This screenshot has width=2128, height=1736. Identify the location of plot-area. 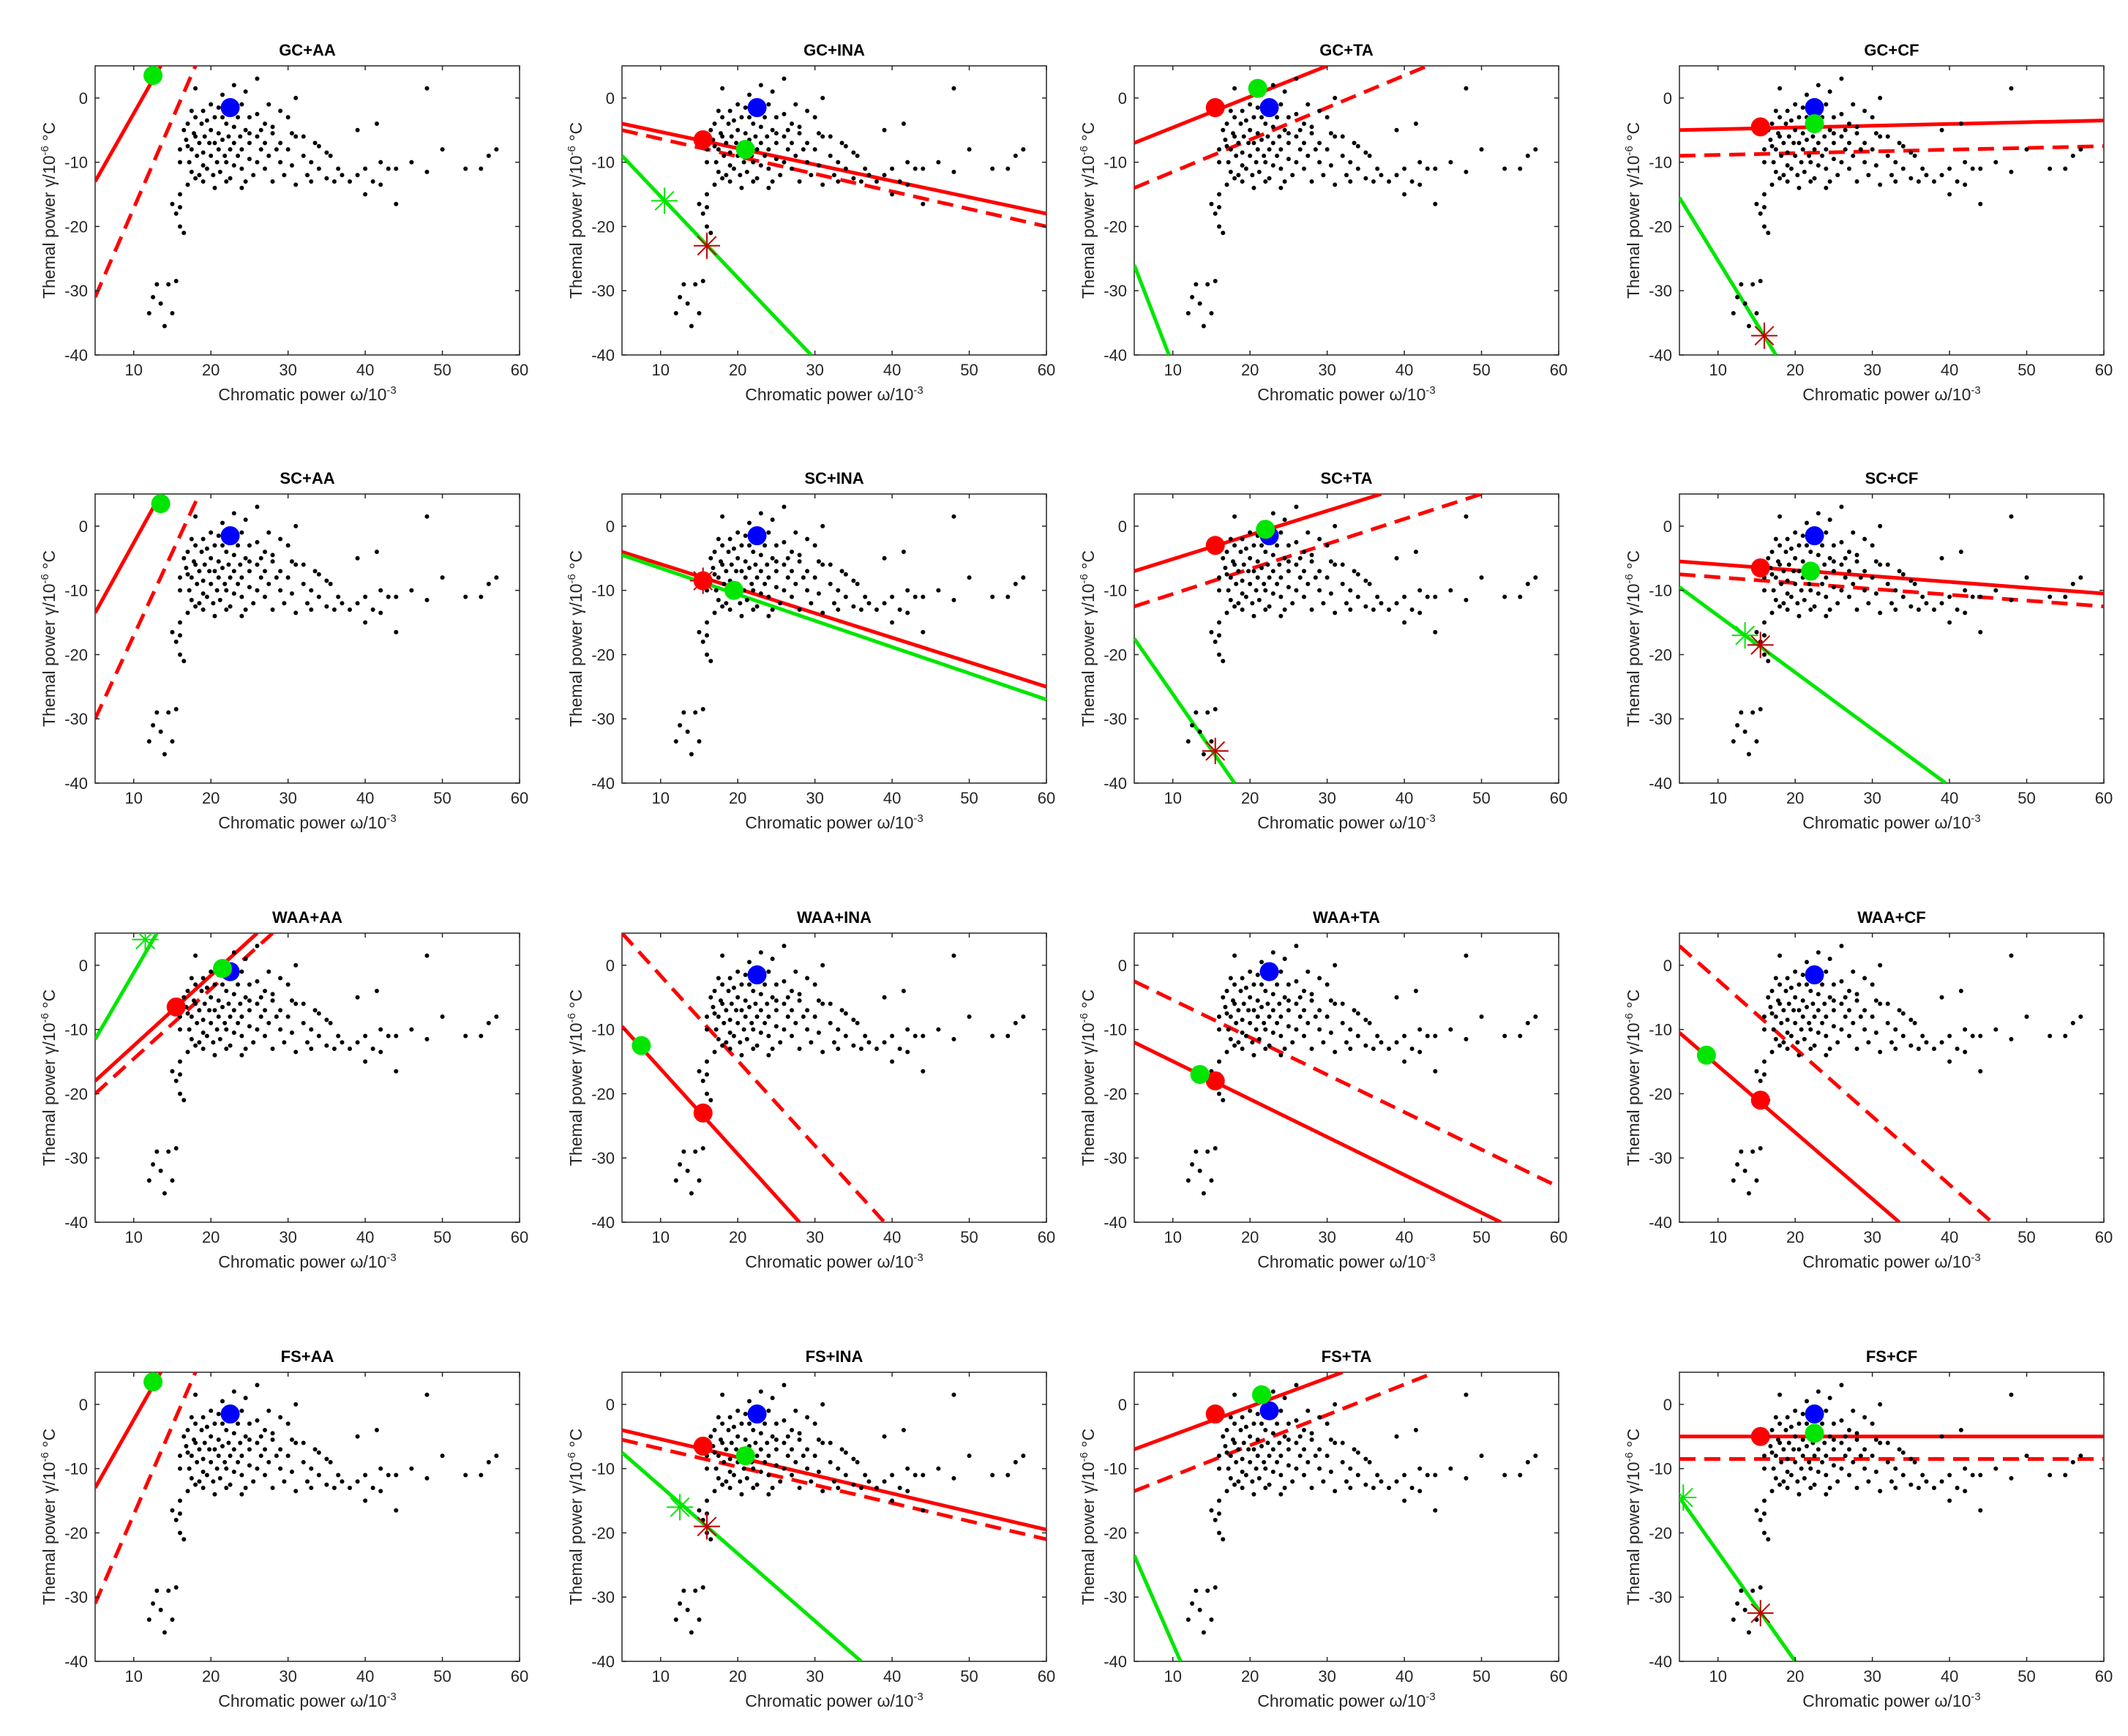
(1891, 215).